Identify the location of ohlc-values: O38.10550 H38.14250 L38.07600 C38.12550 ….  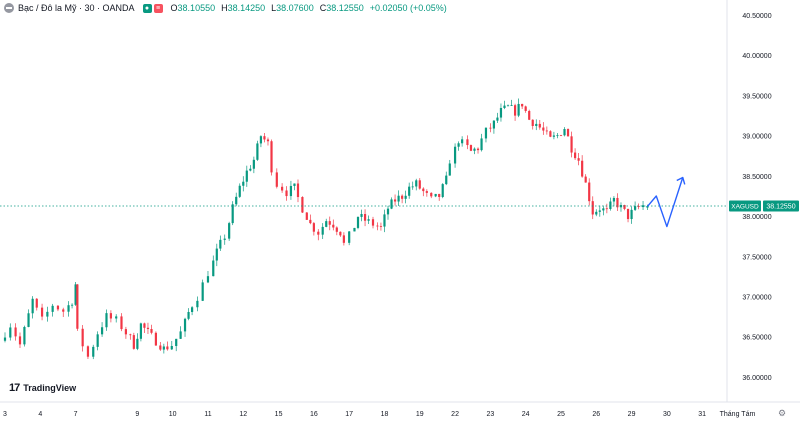
(309, 8).